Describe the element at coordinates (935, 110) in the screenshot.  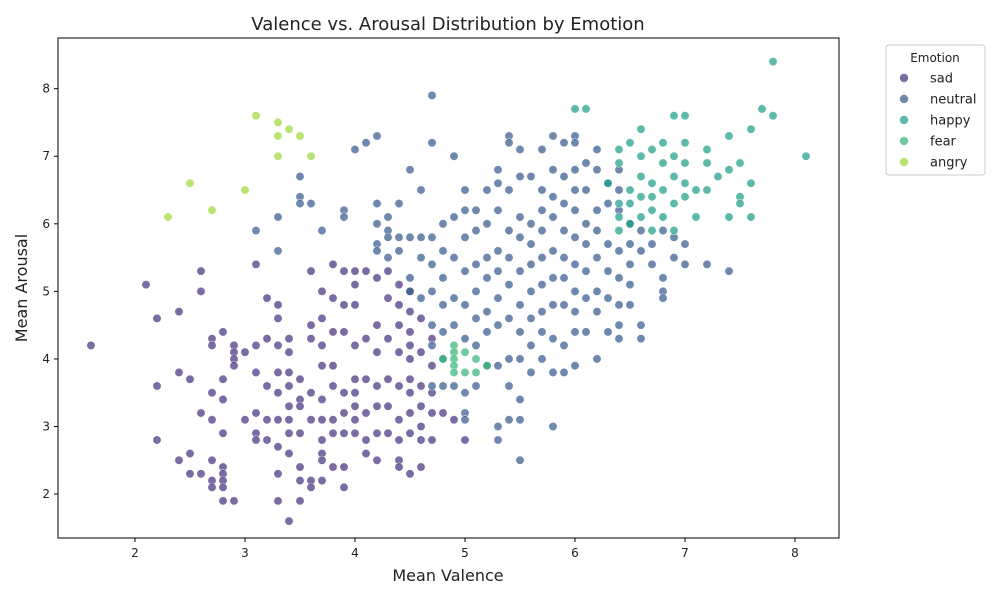
I see `legend-box` at that location.